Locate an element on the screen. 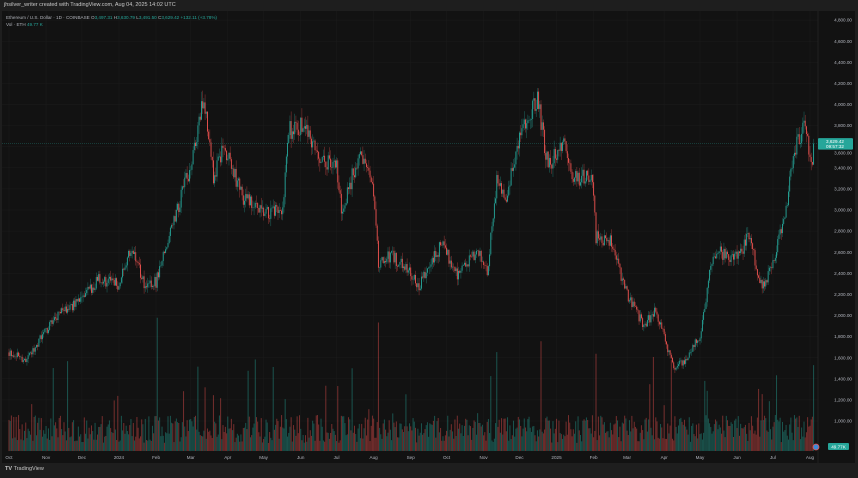 This screenshot has width=858, height=478. y-axis-tick: 4,400.00 is located at coordinates (843, 62).